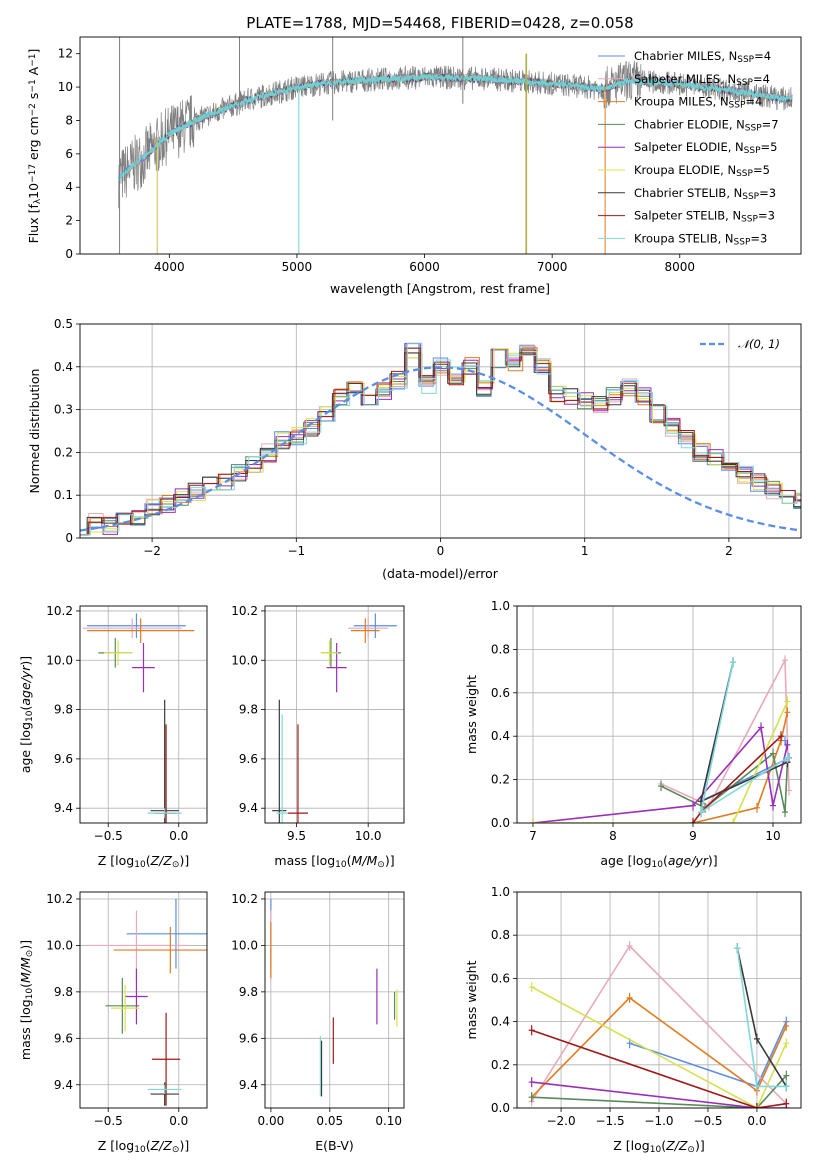 The width and height of the screenshot is (819, 1170). What do you see at coordinates (38, 201) in the screenshot?
I see `label-part: λ` at bounding box center [38, 201].